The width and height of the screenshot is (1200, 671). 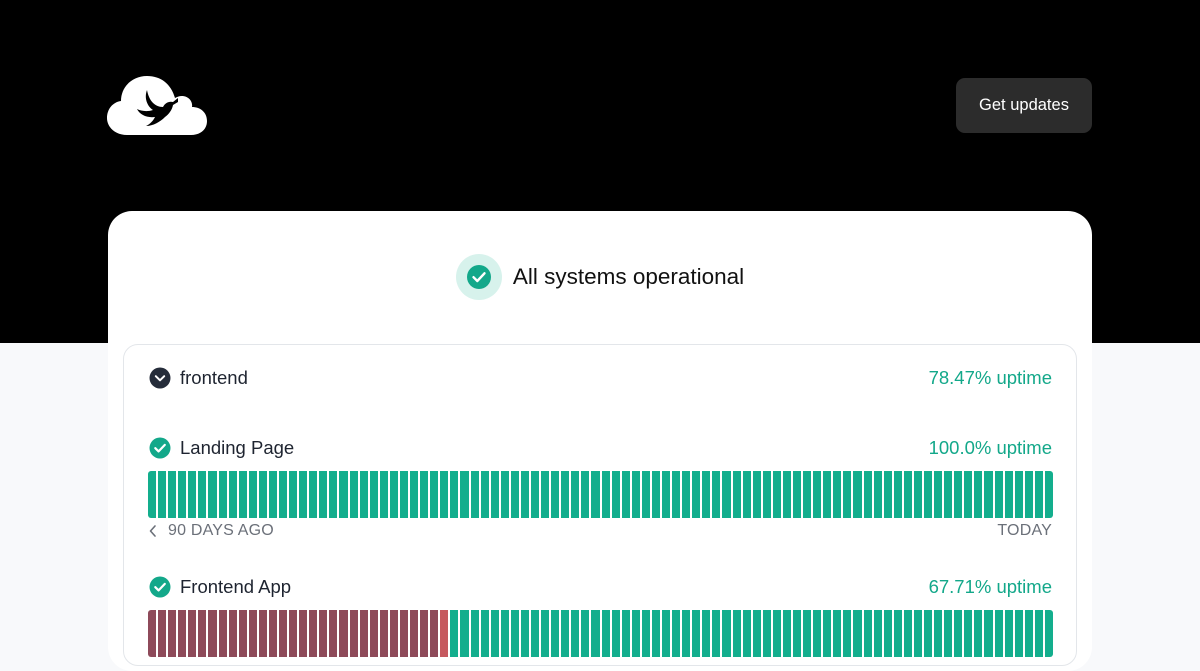 I want to click on chevron-left-icon, so click(x=153, y=531).